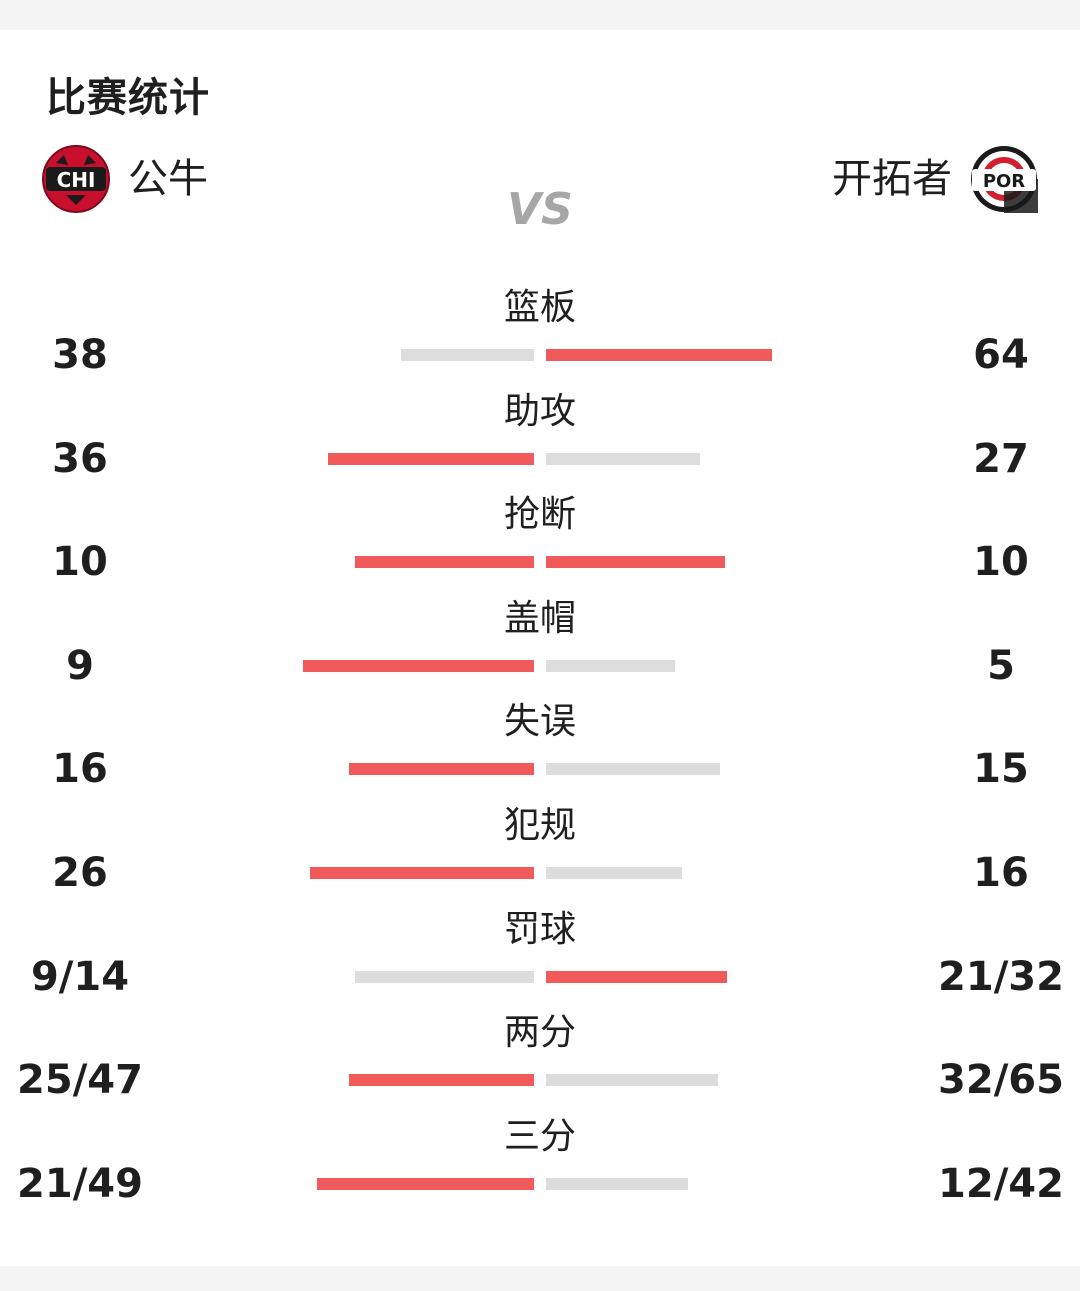  What do you see at coordinates (1001, 1080) in the screenshot?
I see `away-stat-value: 32/65` at bounding box center [1001, 1080].